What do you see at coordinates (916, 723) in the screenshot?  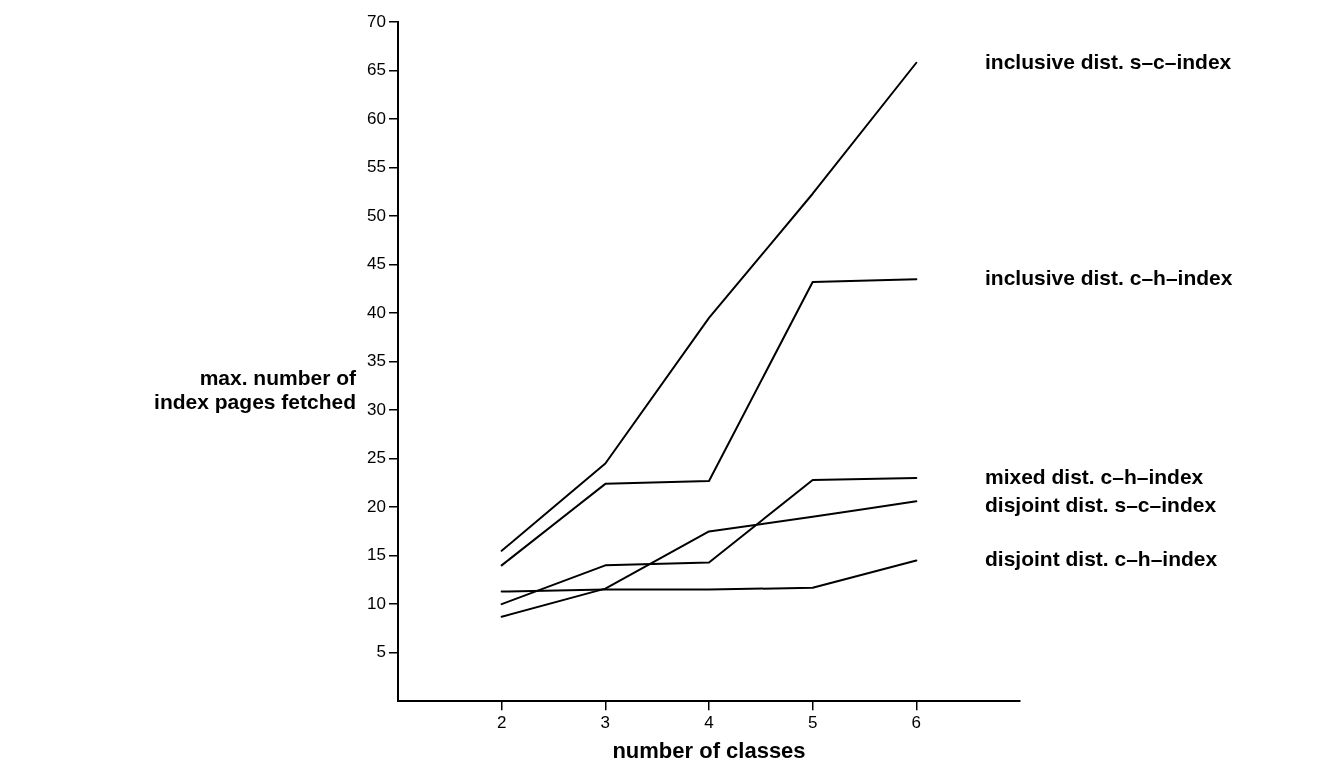 I see `x-tick-label: 6` at bounding box center [916, 723].